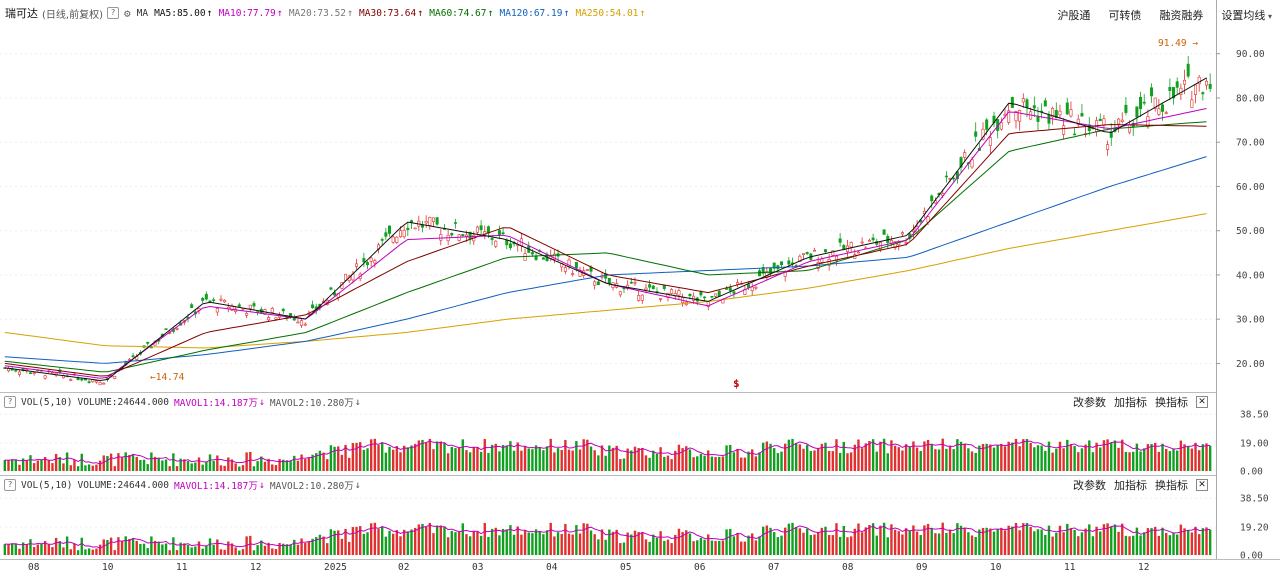 The width and height of the screenshot is (1280, 578). What do you see at coordinates (552, 567) in the screenshot?
I see `x-tick-label: 04` at bounding box center [552, 567].